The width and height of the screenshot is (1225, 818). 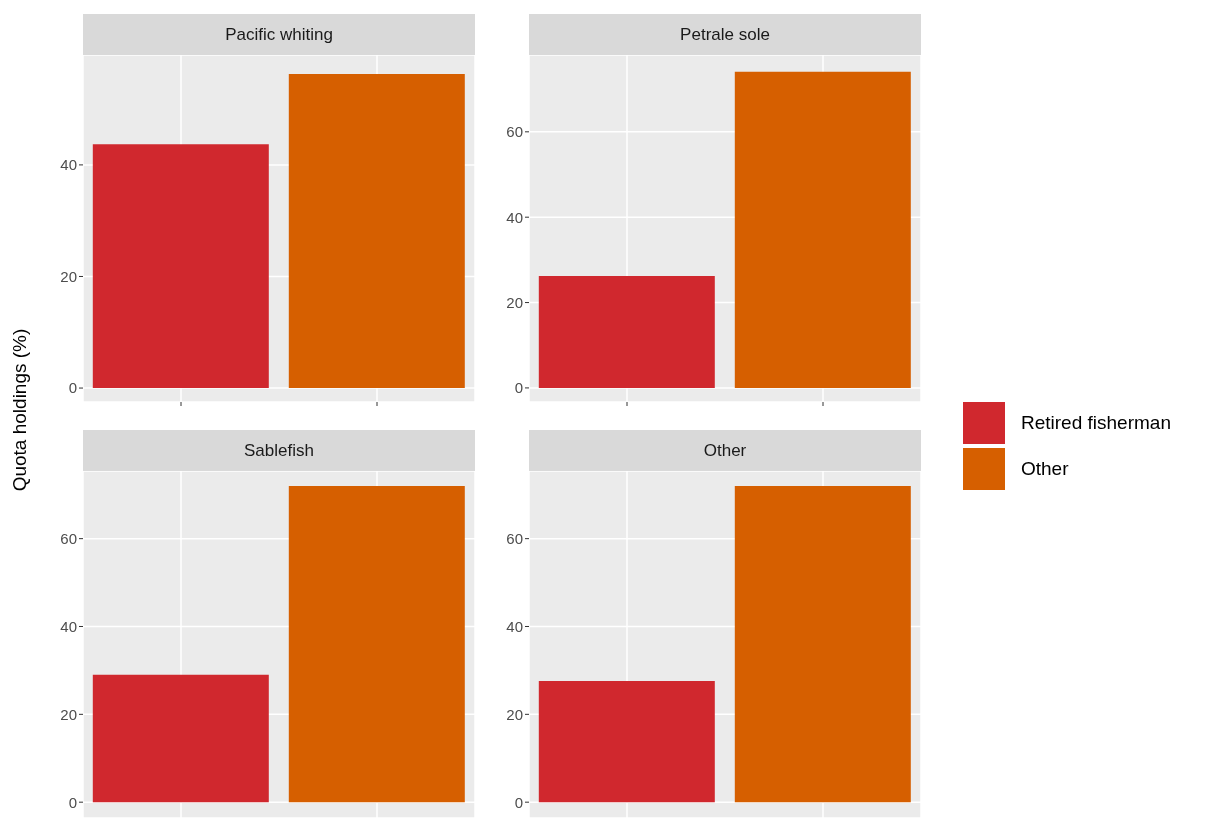 What do you see at coordinates (725, 34) in the screenshot?
I see `chart-title: Petrale sole` at bounding box center [725, 34].